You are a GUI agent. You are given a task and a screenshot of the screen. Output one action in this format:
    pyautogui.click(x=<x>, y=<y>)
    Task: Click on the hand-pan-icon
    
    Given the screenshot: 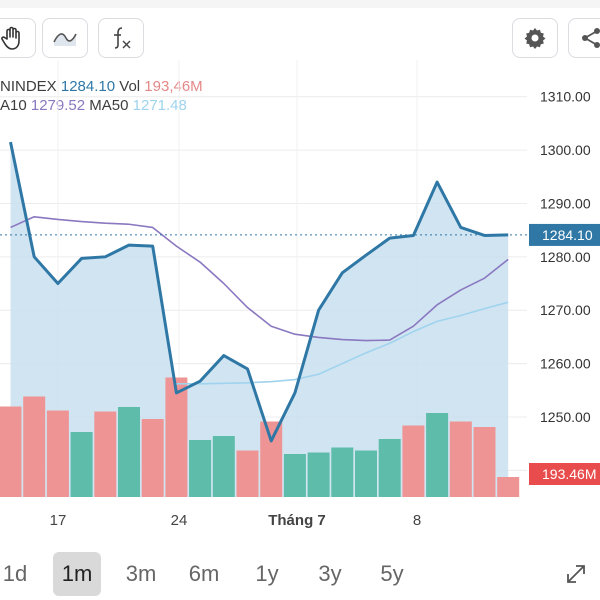 What is the action you would take?
    pyautogui.click(x=10, y=38)
    